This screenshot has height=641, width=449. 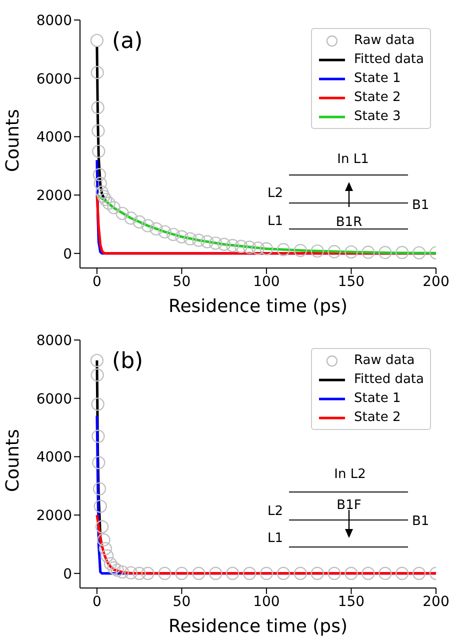 I want to click on annotation: (b), so click(x=128, y=361).